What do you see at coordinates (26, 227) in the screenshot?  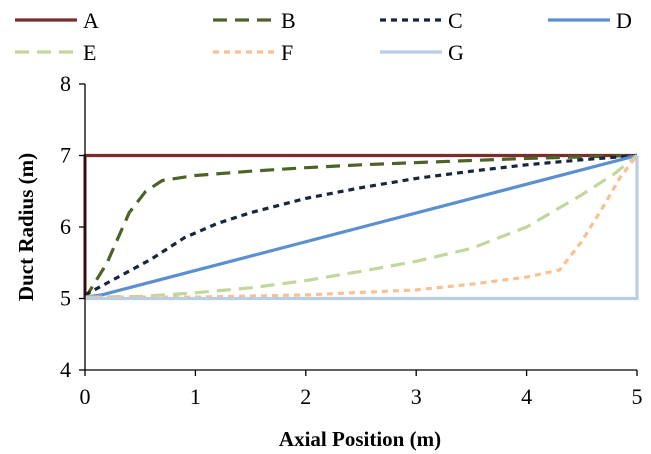 I see `y-axis-title: Duct Radius (m)` at bounding box center [26, 227].